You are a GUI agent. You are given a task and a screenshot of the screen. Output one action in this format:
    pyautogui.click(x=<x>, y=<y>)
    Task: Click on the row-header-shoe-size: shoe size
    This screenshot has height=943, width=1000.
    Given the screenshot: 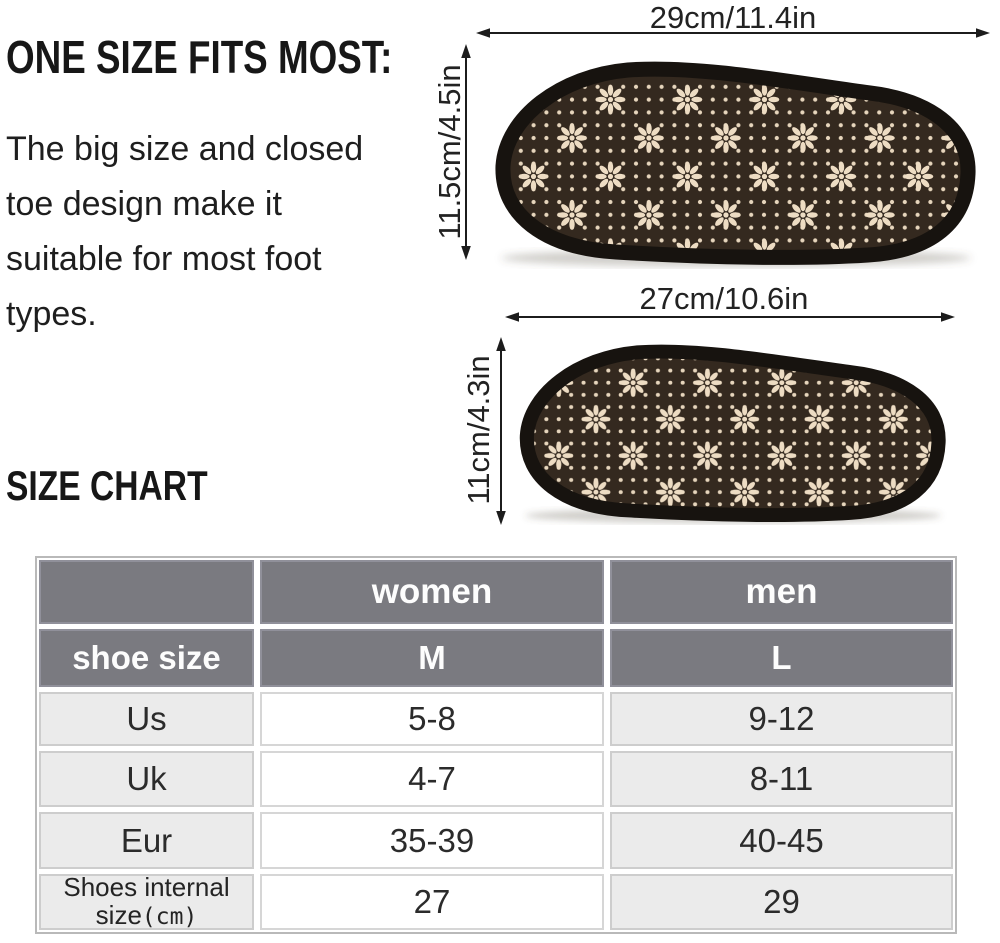 What is the action you would take?
    pyautogui.click(x=146, y=658)
    